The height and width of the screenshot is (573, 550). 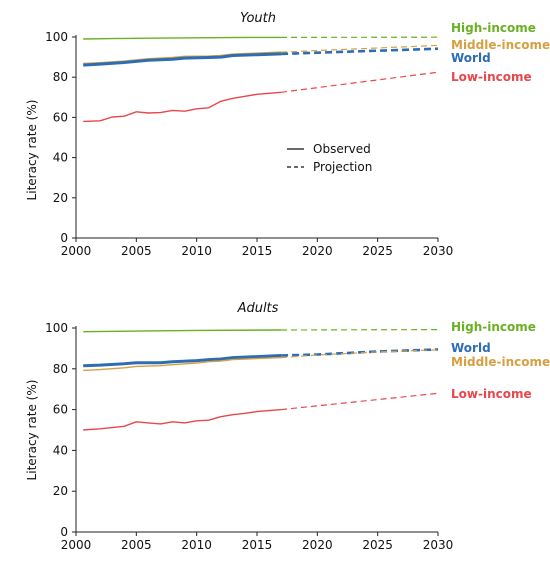 I want to click on adults-world-projection-line, so click(x=360, y=352).